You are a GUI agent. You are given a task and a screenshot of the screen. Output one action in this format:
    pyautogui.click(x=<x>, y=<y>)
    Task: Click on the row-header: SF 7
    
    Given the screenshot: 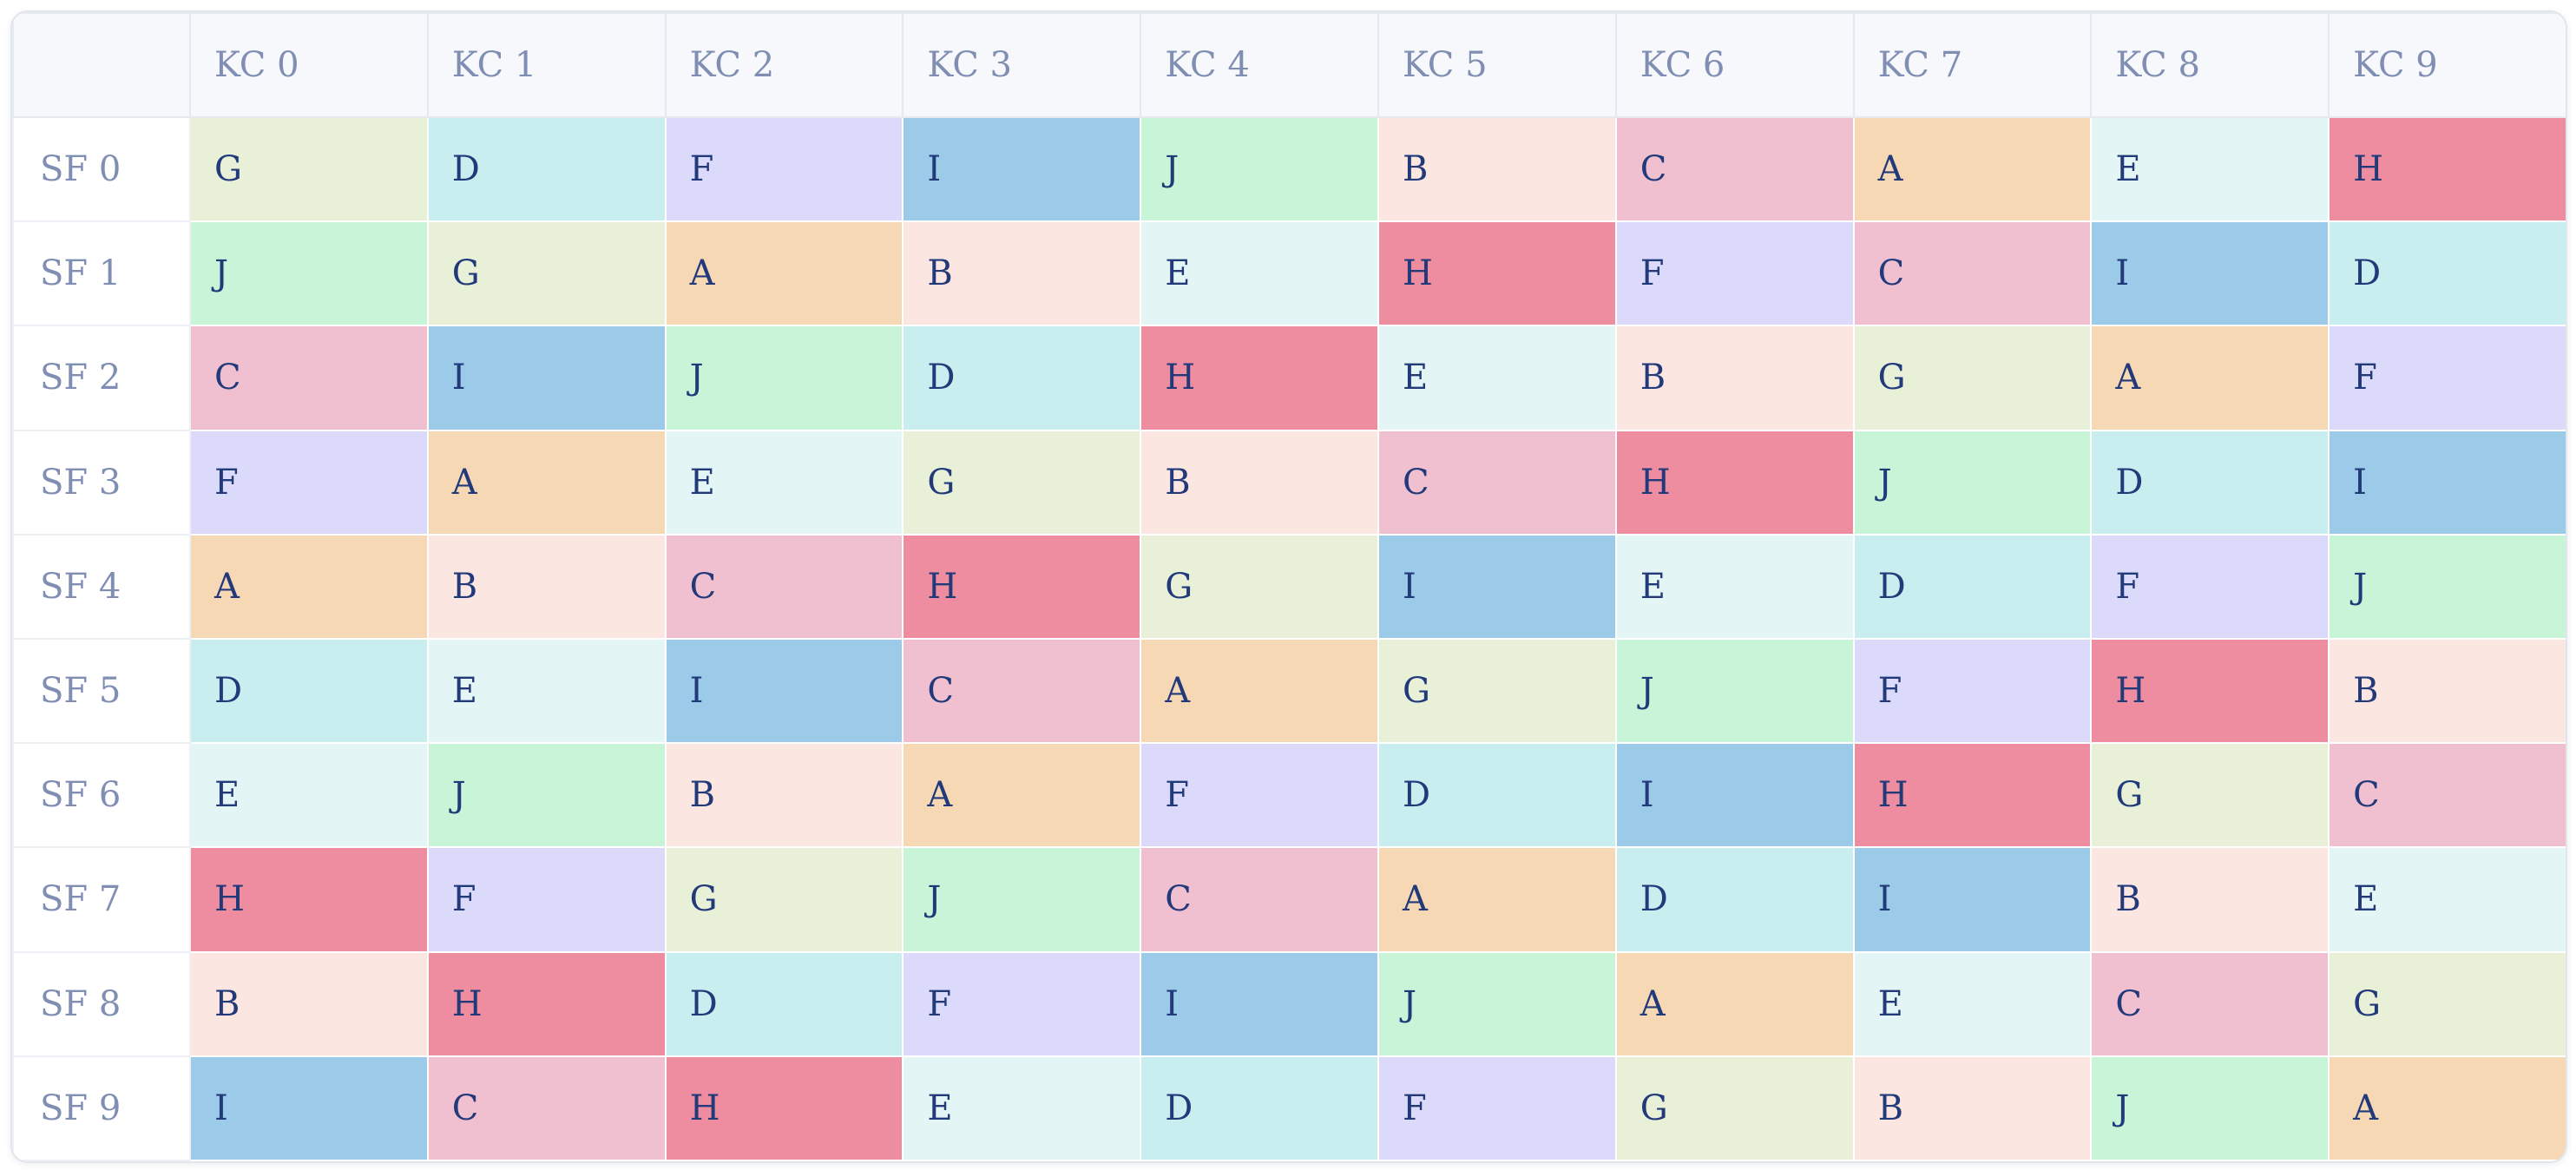 What is the action you would take?
    pyautogui.click(x=101, y=899)
    